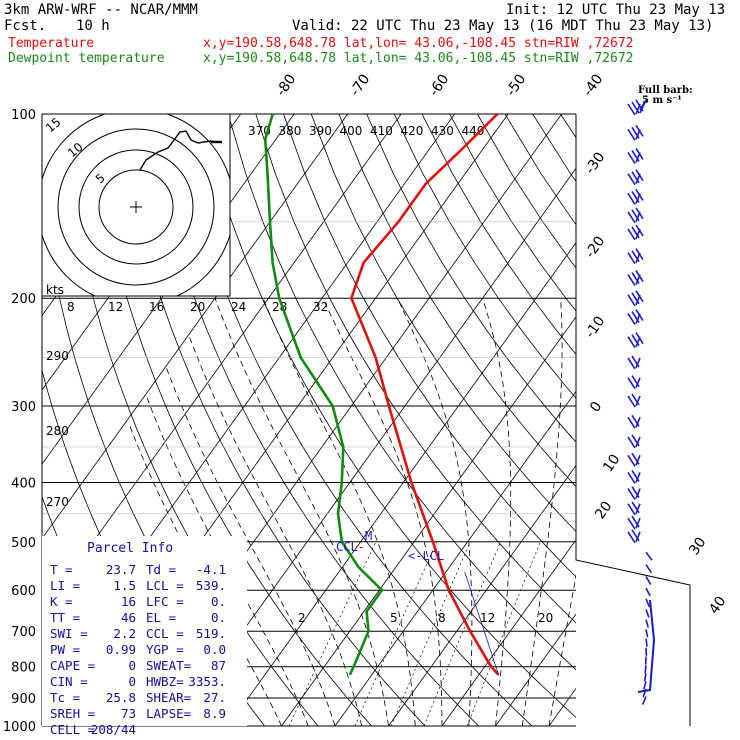 The height and width of the screenshot is (740, 740). I want to click on forecast-label: Fcst., so click(25, 26).